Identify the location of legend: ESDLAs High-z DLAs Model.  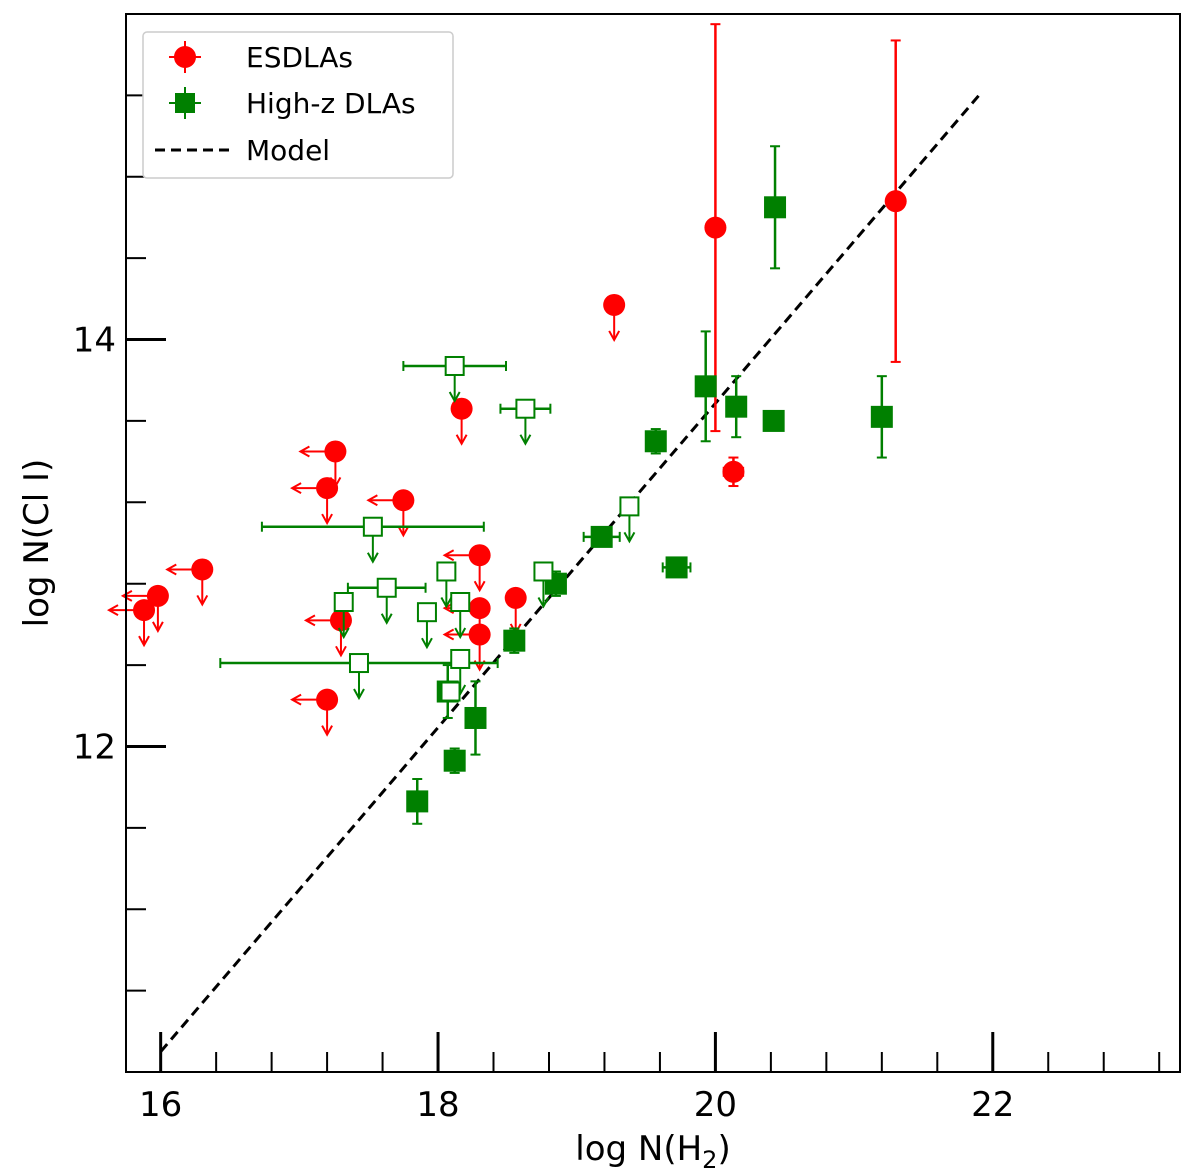
(298, 105).